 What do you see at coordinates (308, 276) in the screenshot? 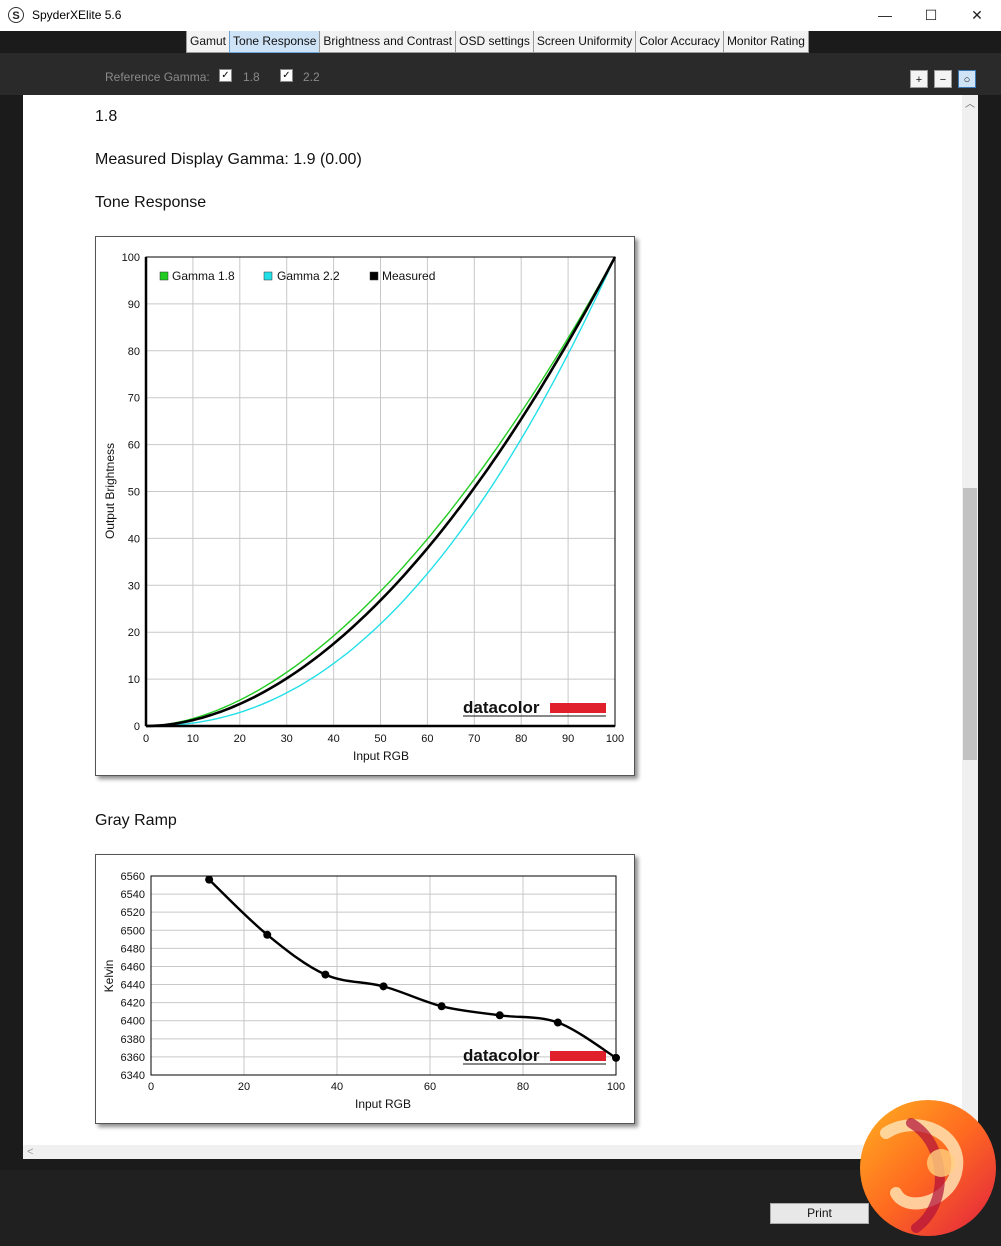
I see `legend-gamma-22: Gamma 2.2` at bounding box center [308, 276].